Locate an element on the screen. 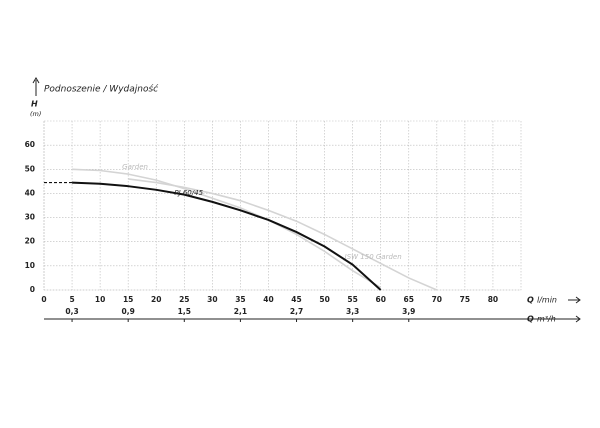 This screenshot has height=428, width=600. x2-tick-label: 3,9 is located at coordinates (408, 311).